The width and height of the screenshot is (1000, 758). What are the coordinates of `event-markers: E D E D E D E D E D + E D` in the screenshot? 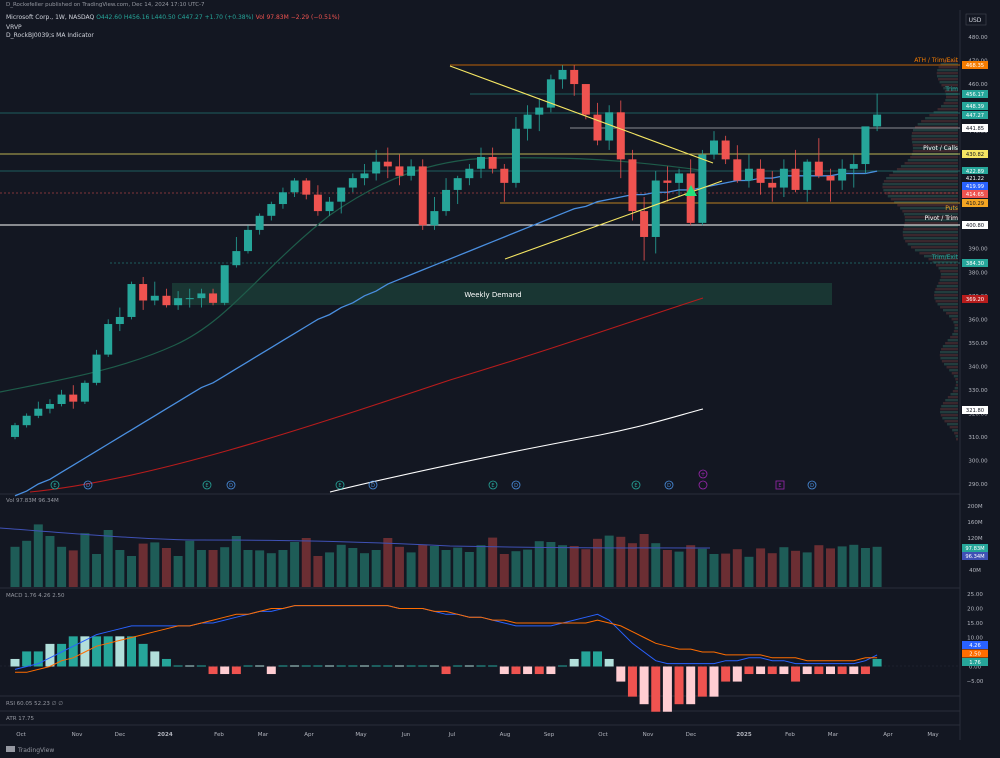 It's located at (433, 479).